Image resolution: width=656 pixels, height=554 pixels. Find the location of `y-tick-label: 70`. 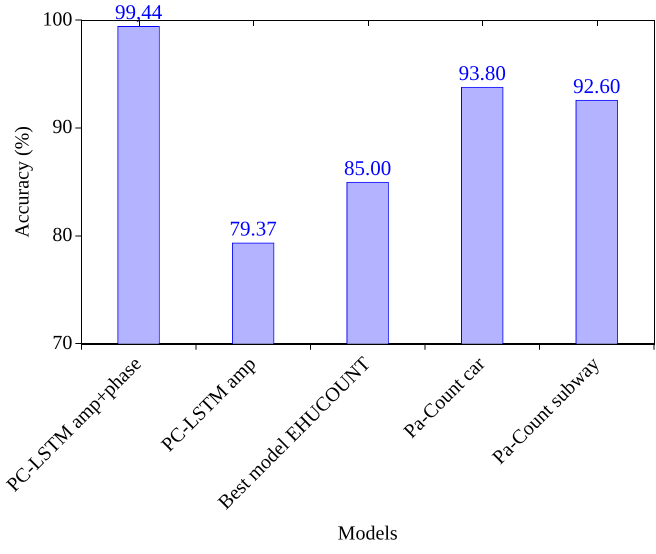

y-tick-label: 70 is located at coordinates (62, 343).